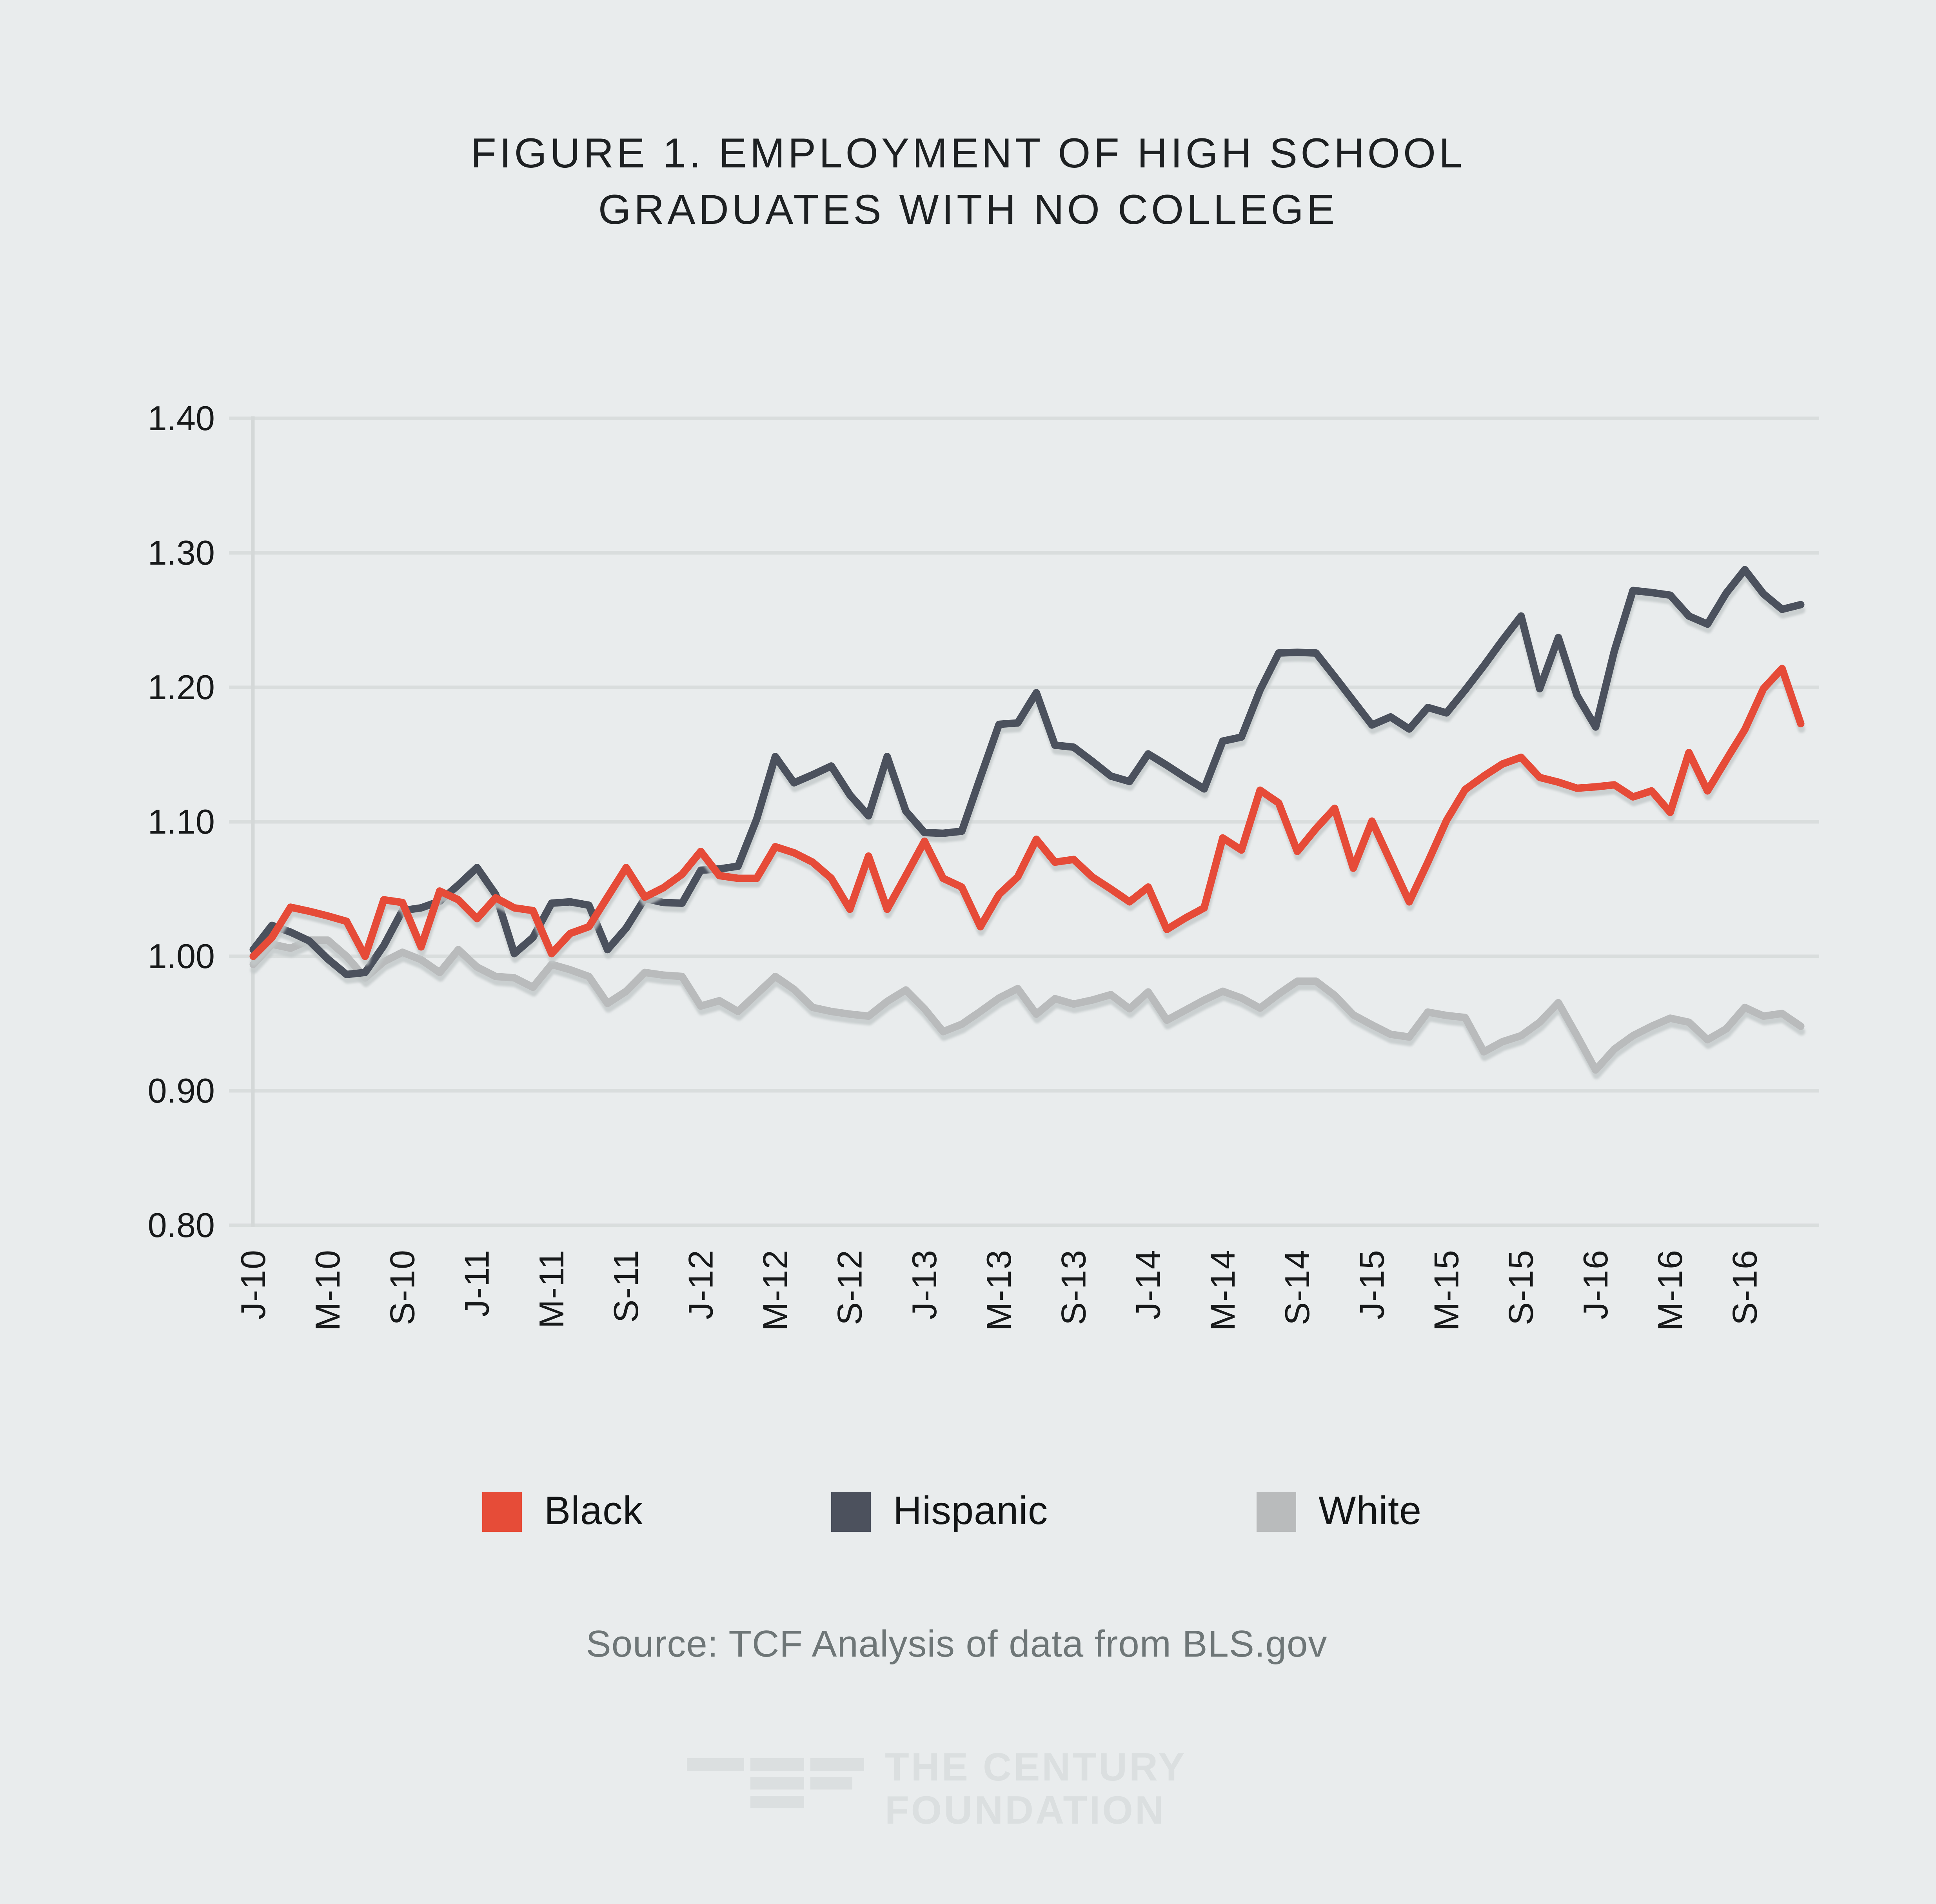 The image size is (1936, 1904). I want to click on x-tick-label-M-14: M-14, so click(1222, 1290).